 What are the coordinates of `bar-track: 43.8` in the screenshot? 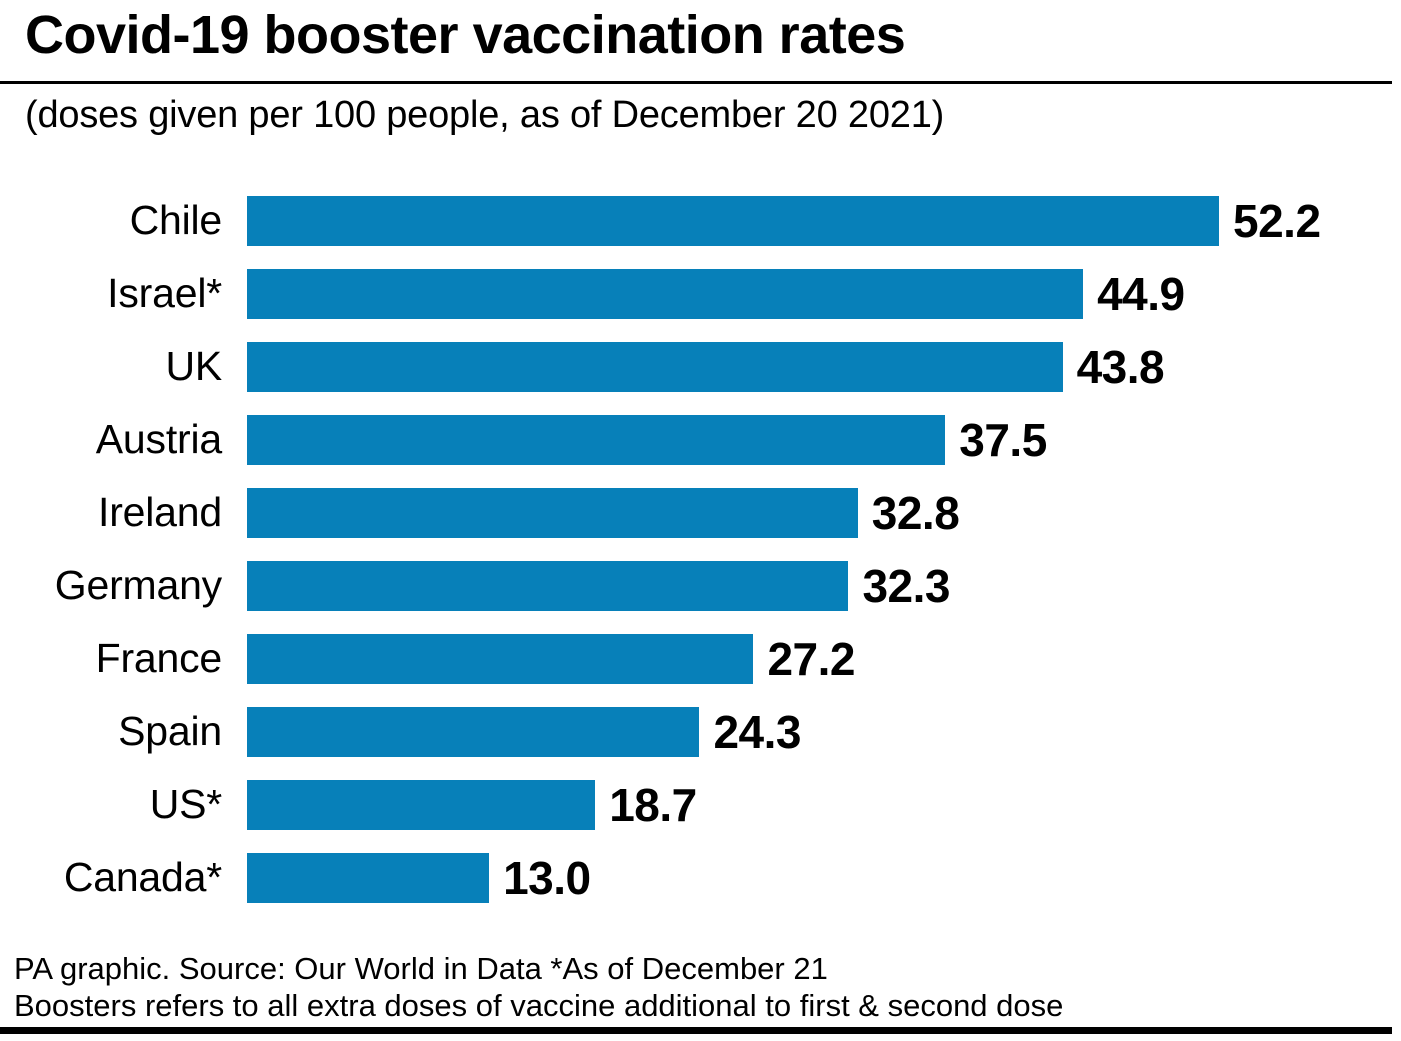 It's located at (824, 367).